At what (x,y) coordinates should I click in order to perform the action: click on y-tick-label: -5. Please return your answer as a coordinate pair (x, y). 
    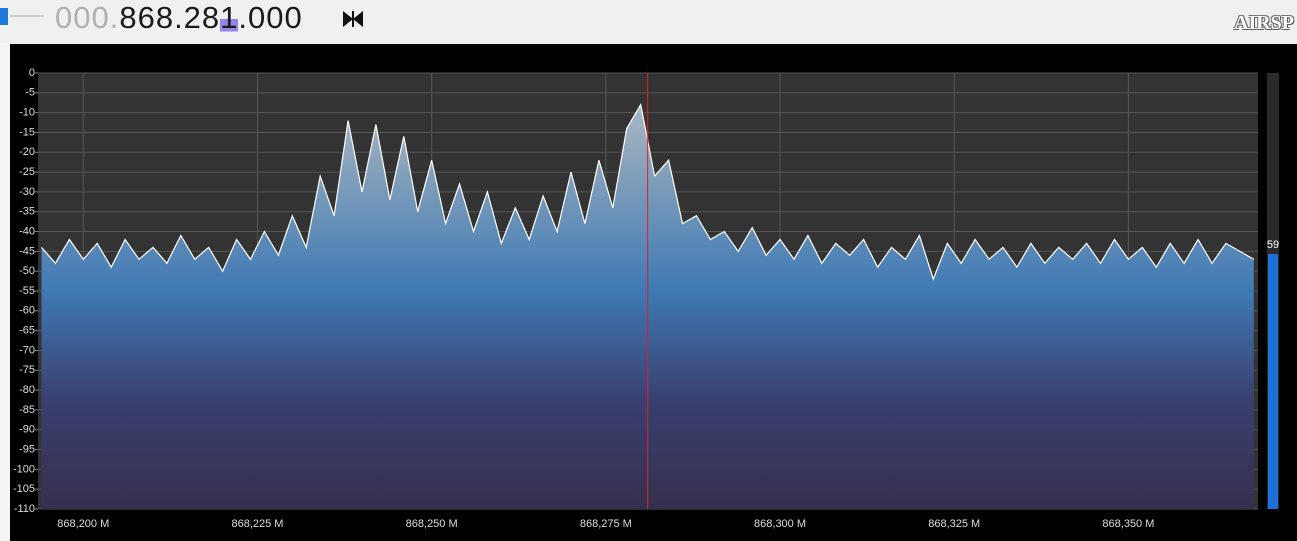
    Looking at the image, I should click on (30, 93).